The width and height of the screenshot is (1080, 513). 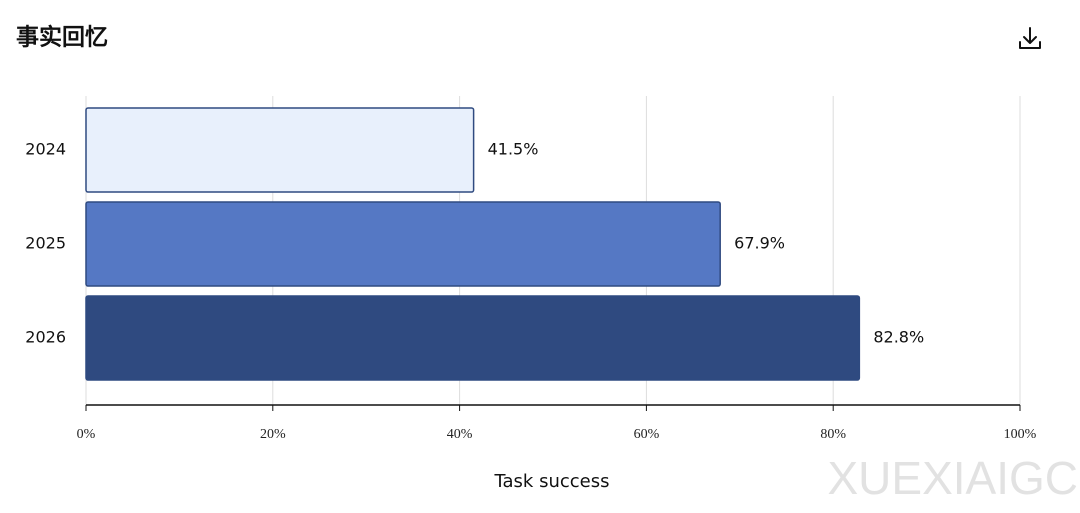 I want to click on value-label: 67.9%, so click(x=759, y=243).